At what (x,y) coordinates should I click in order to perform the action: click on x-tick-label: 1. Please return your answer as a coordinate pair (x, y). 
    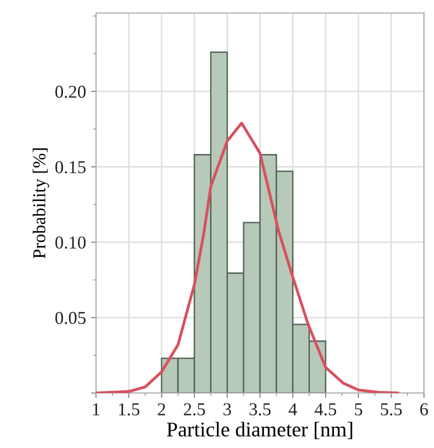
    Looking at the image, I should click on (96, 409).